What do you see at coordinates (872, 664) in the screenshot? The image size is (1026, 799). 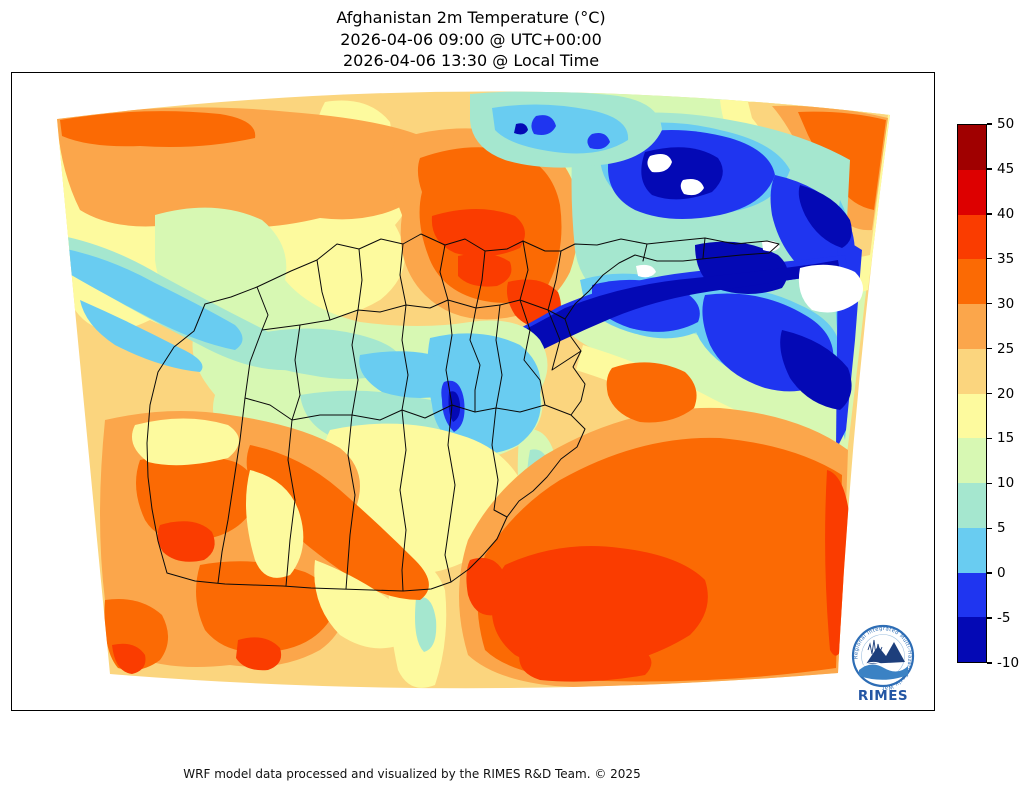 I see `logo-wave-crest-icon` at bounding box center [872, 664].